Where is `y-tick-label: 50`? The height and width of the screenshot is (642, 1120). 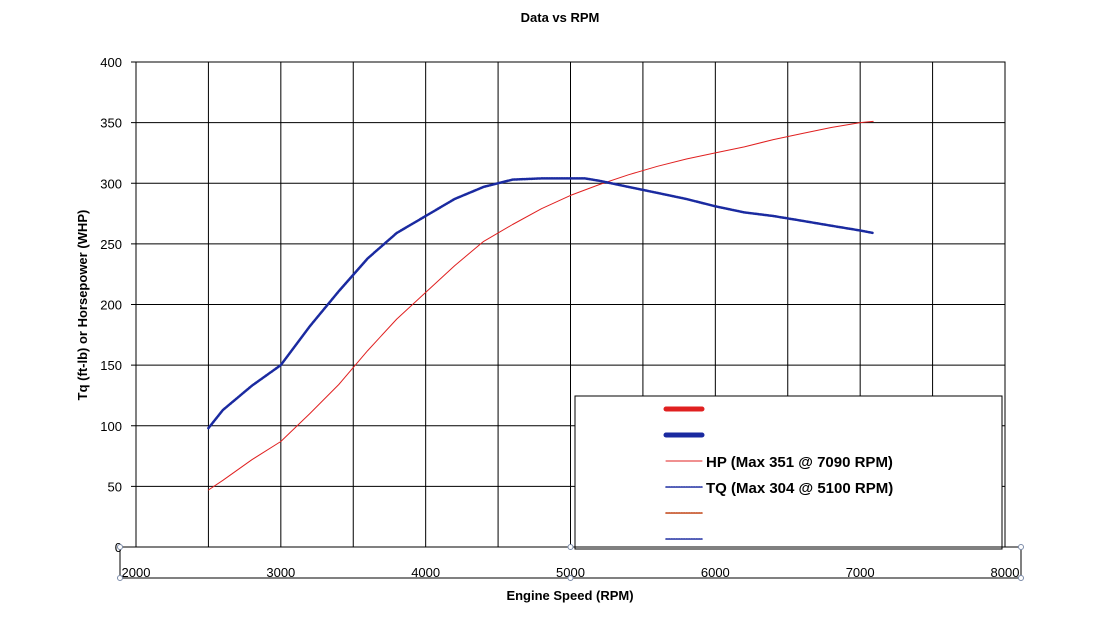 y-tick-label: 50 is located at coordinates (115, 486).